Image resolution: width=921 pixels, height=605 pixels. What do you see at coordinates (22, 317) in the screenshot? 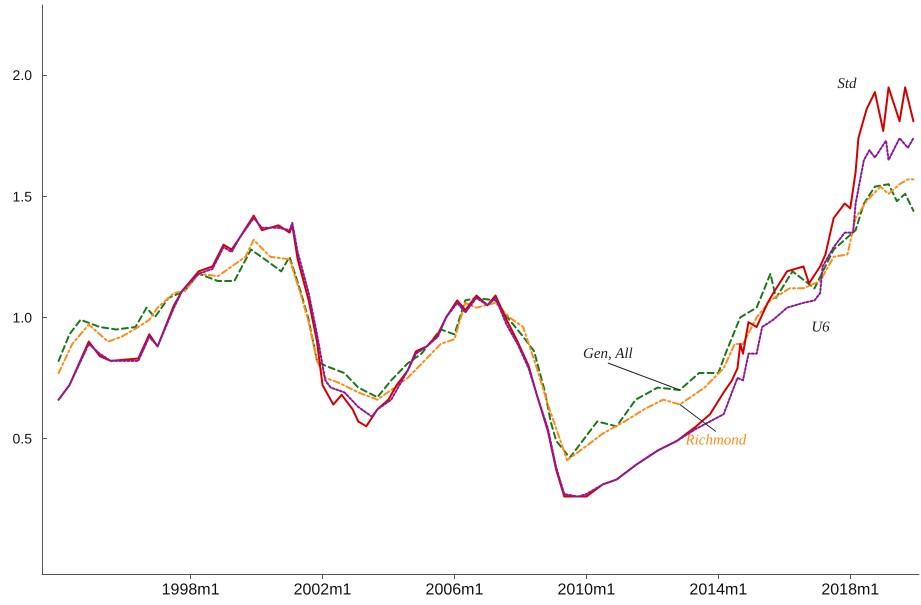
I see `y-tick-label: 1.0` at bounding box center [22, 317].